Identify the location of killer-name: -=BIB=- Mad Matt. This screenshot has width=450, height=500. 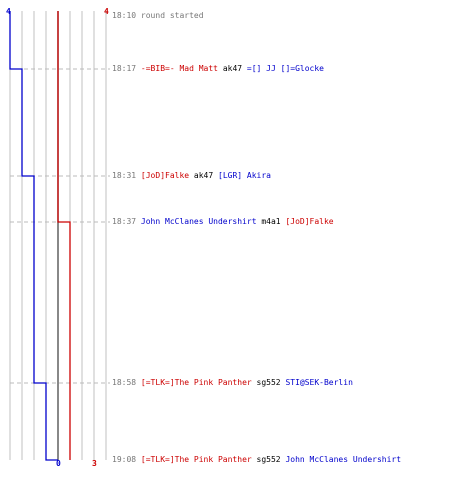
(179, 68).